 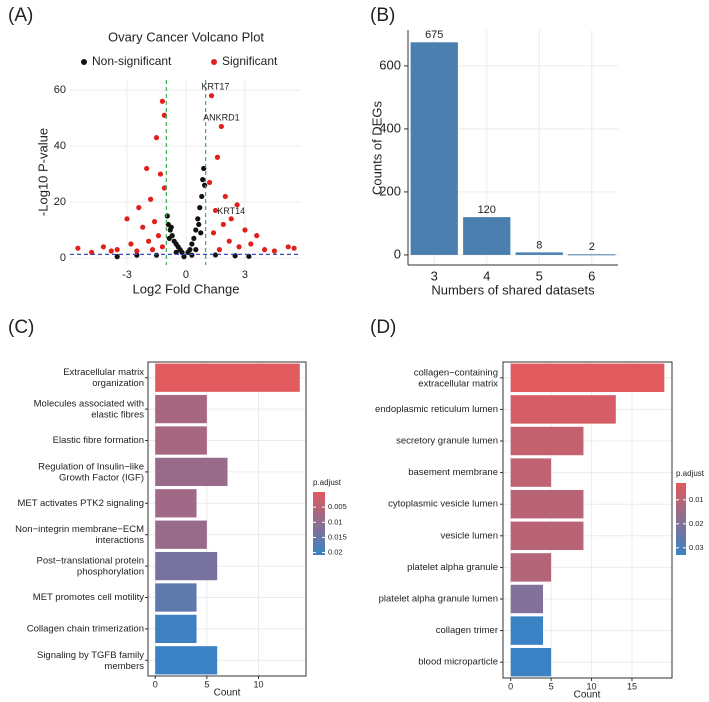 What do you see at coordinates (337, 506) in the screenshot?
I see `colorbar-tick-label: 0.005` at bounding box center [337, 506].